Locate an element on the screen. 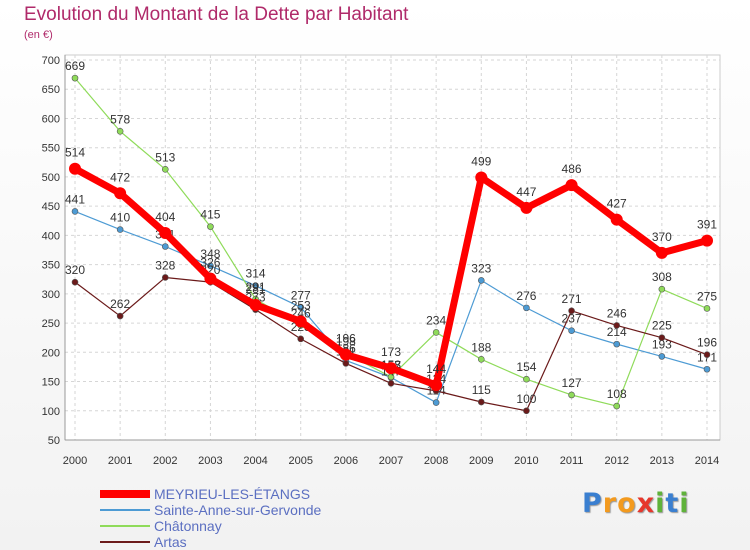  x-tick-label: 2006 is located at coordinates (346, 461).